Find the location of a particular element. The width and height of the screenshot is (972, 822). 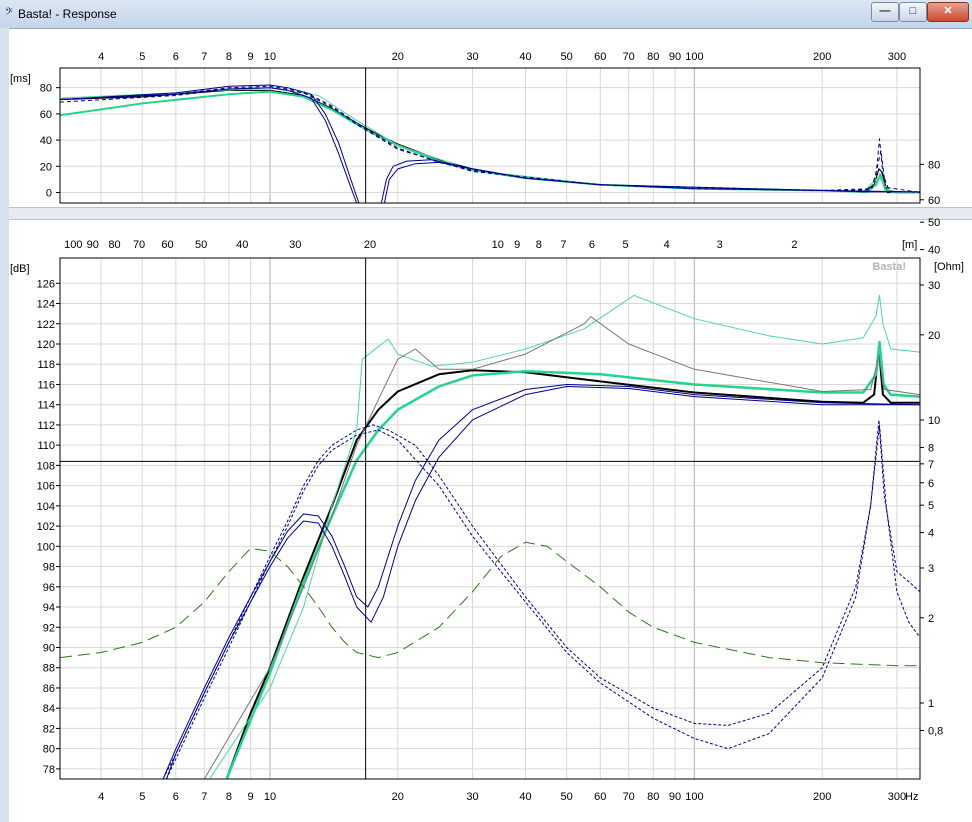

watermark: Basta! is located at coordinates (889, 267).